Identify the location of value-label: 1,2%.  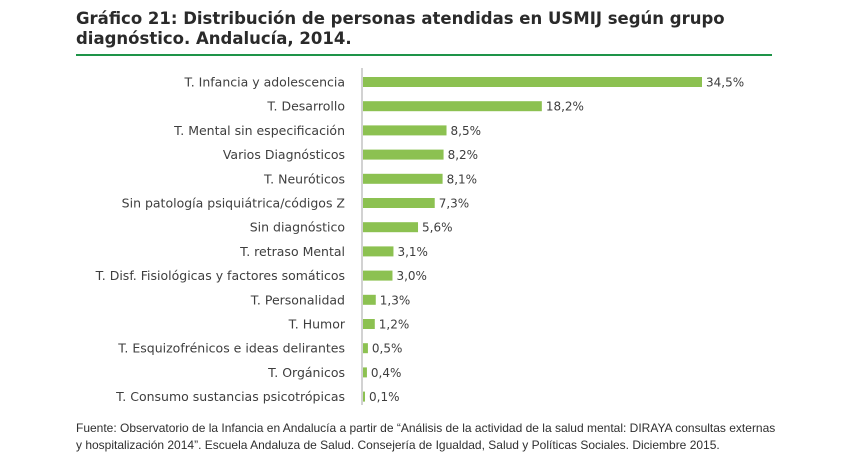
(394, 325).